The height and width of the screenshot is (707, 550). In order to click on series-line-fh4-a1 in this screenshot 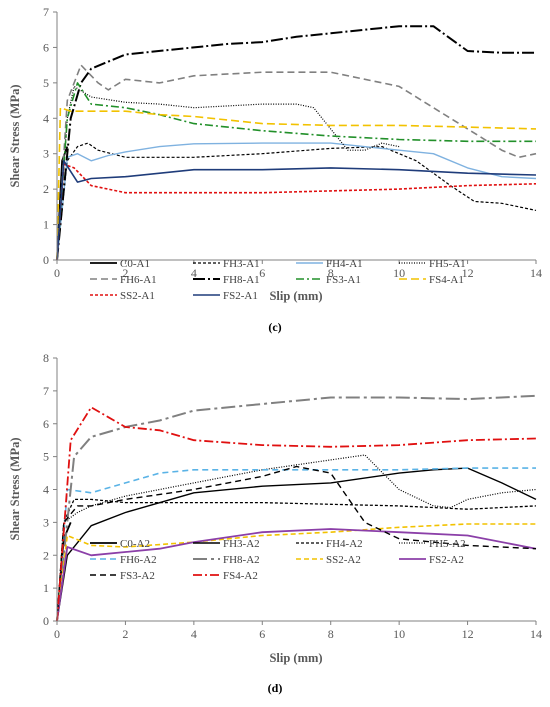, I will do `click(296, 201)`.